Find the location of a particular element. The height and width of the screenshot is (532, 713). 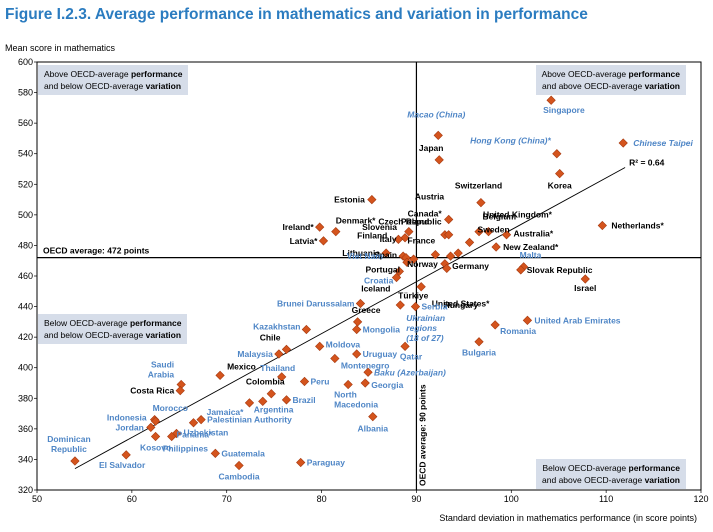

point-label: Ukrainian regions (18 of 27) is located at coordinates (425, 328).